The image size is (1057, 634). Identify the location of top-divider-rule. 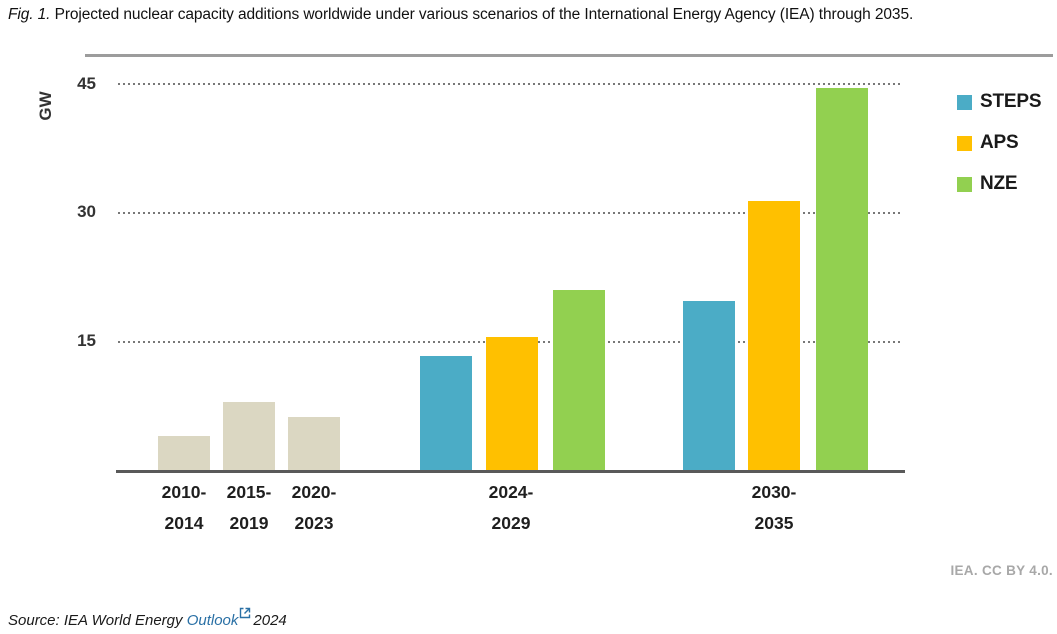
(569, 55).